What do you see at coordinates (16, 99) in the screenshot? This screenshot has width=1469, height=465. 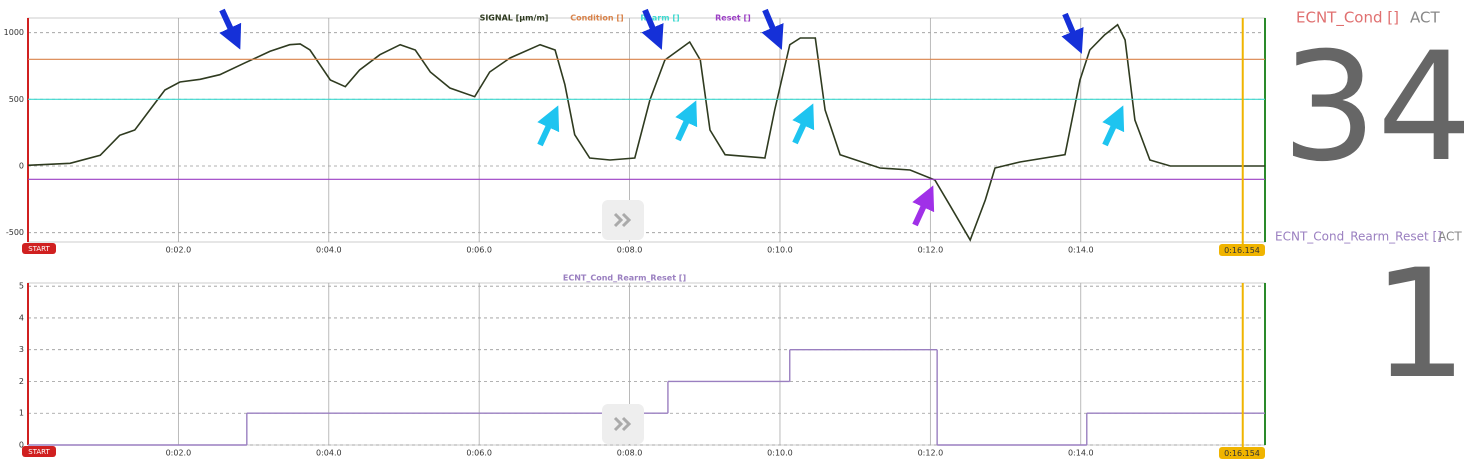 I see `y-tick-label: 500` at bounding box center [16, 99].